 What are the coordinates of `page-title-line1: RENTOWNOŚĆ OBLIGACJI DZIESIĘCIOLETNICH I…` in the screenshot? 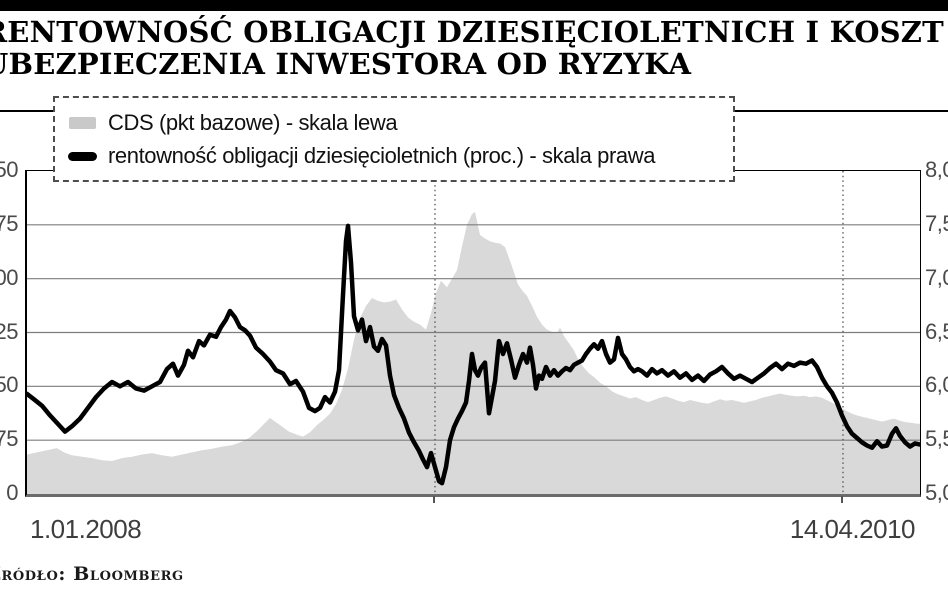 It's located at (472, 32).